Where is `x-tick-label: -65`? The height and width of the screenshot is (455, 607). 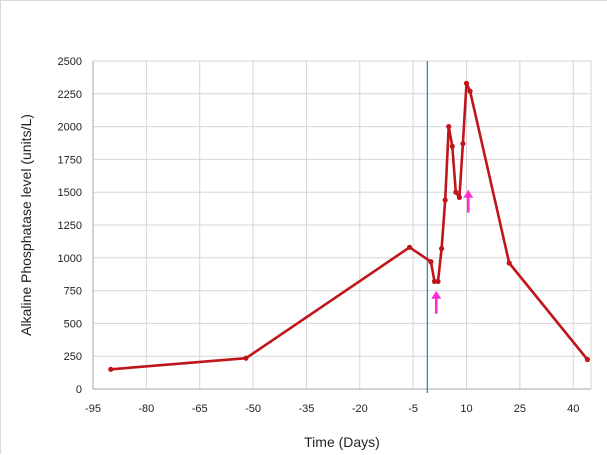
x-tick-label: -65 is located at coordinates (200, 409).